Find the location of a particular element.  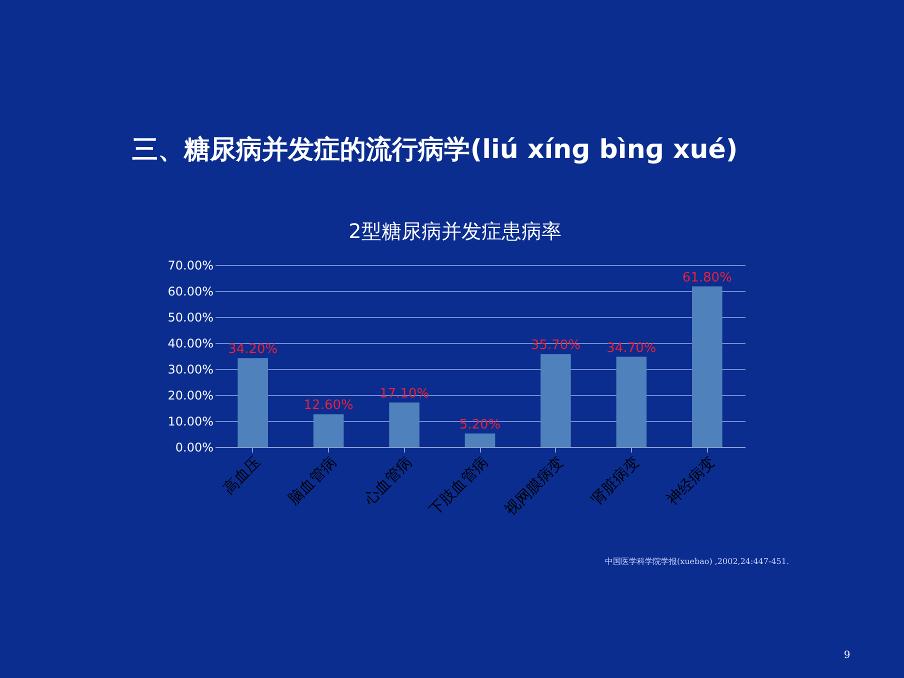

data-label: 61.80% is located at coordinates (707, 278).